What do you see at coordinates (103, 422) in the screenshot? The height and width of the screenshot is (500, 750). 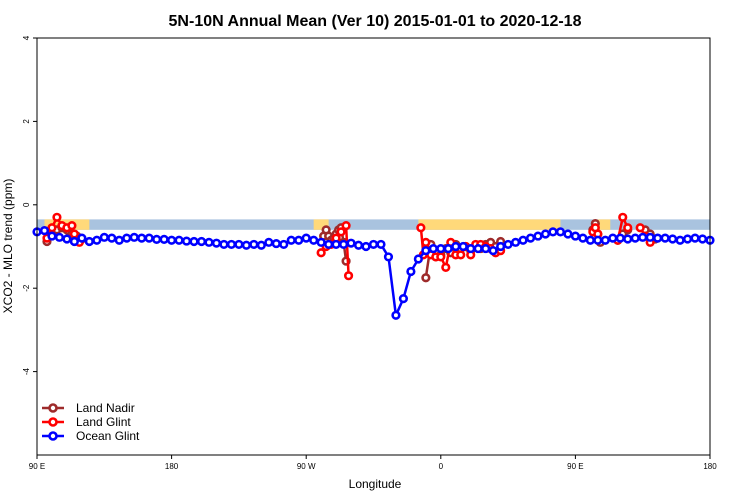 I see `legend-label: Land Glint` at bounding box center [103, 422].